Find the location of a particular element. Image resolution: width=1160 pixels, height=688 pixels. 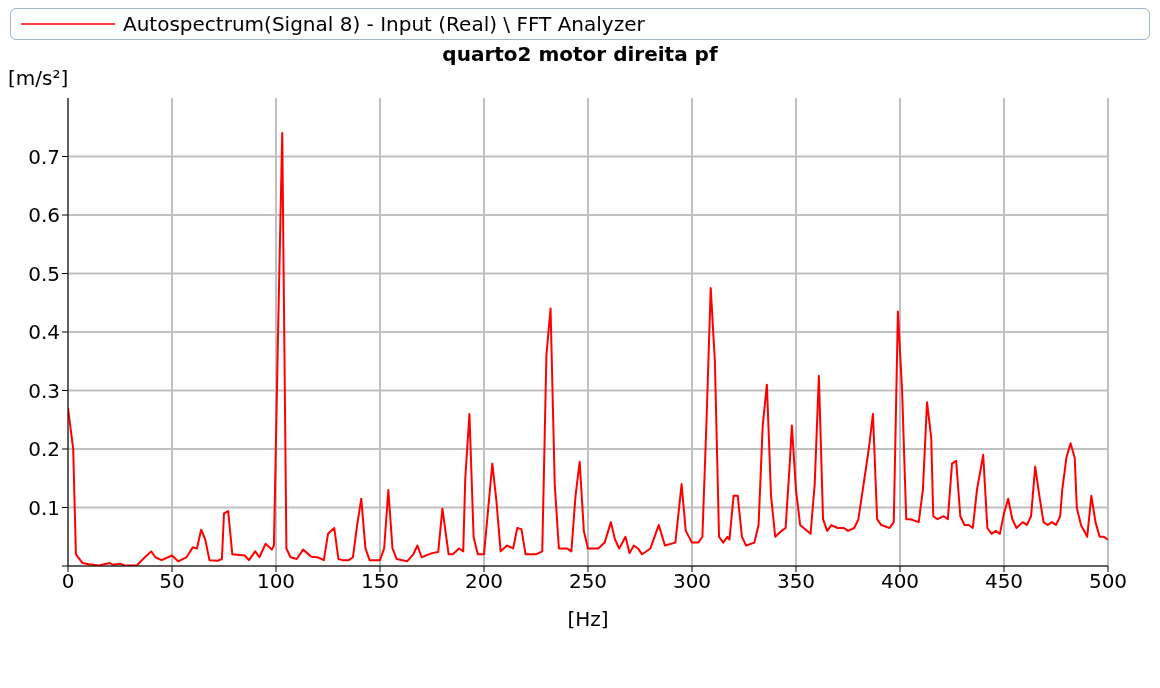

x-tick-label: 150 is located at coordinates (380, 581).